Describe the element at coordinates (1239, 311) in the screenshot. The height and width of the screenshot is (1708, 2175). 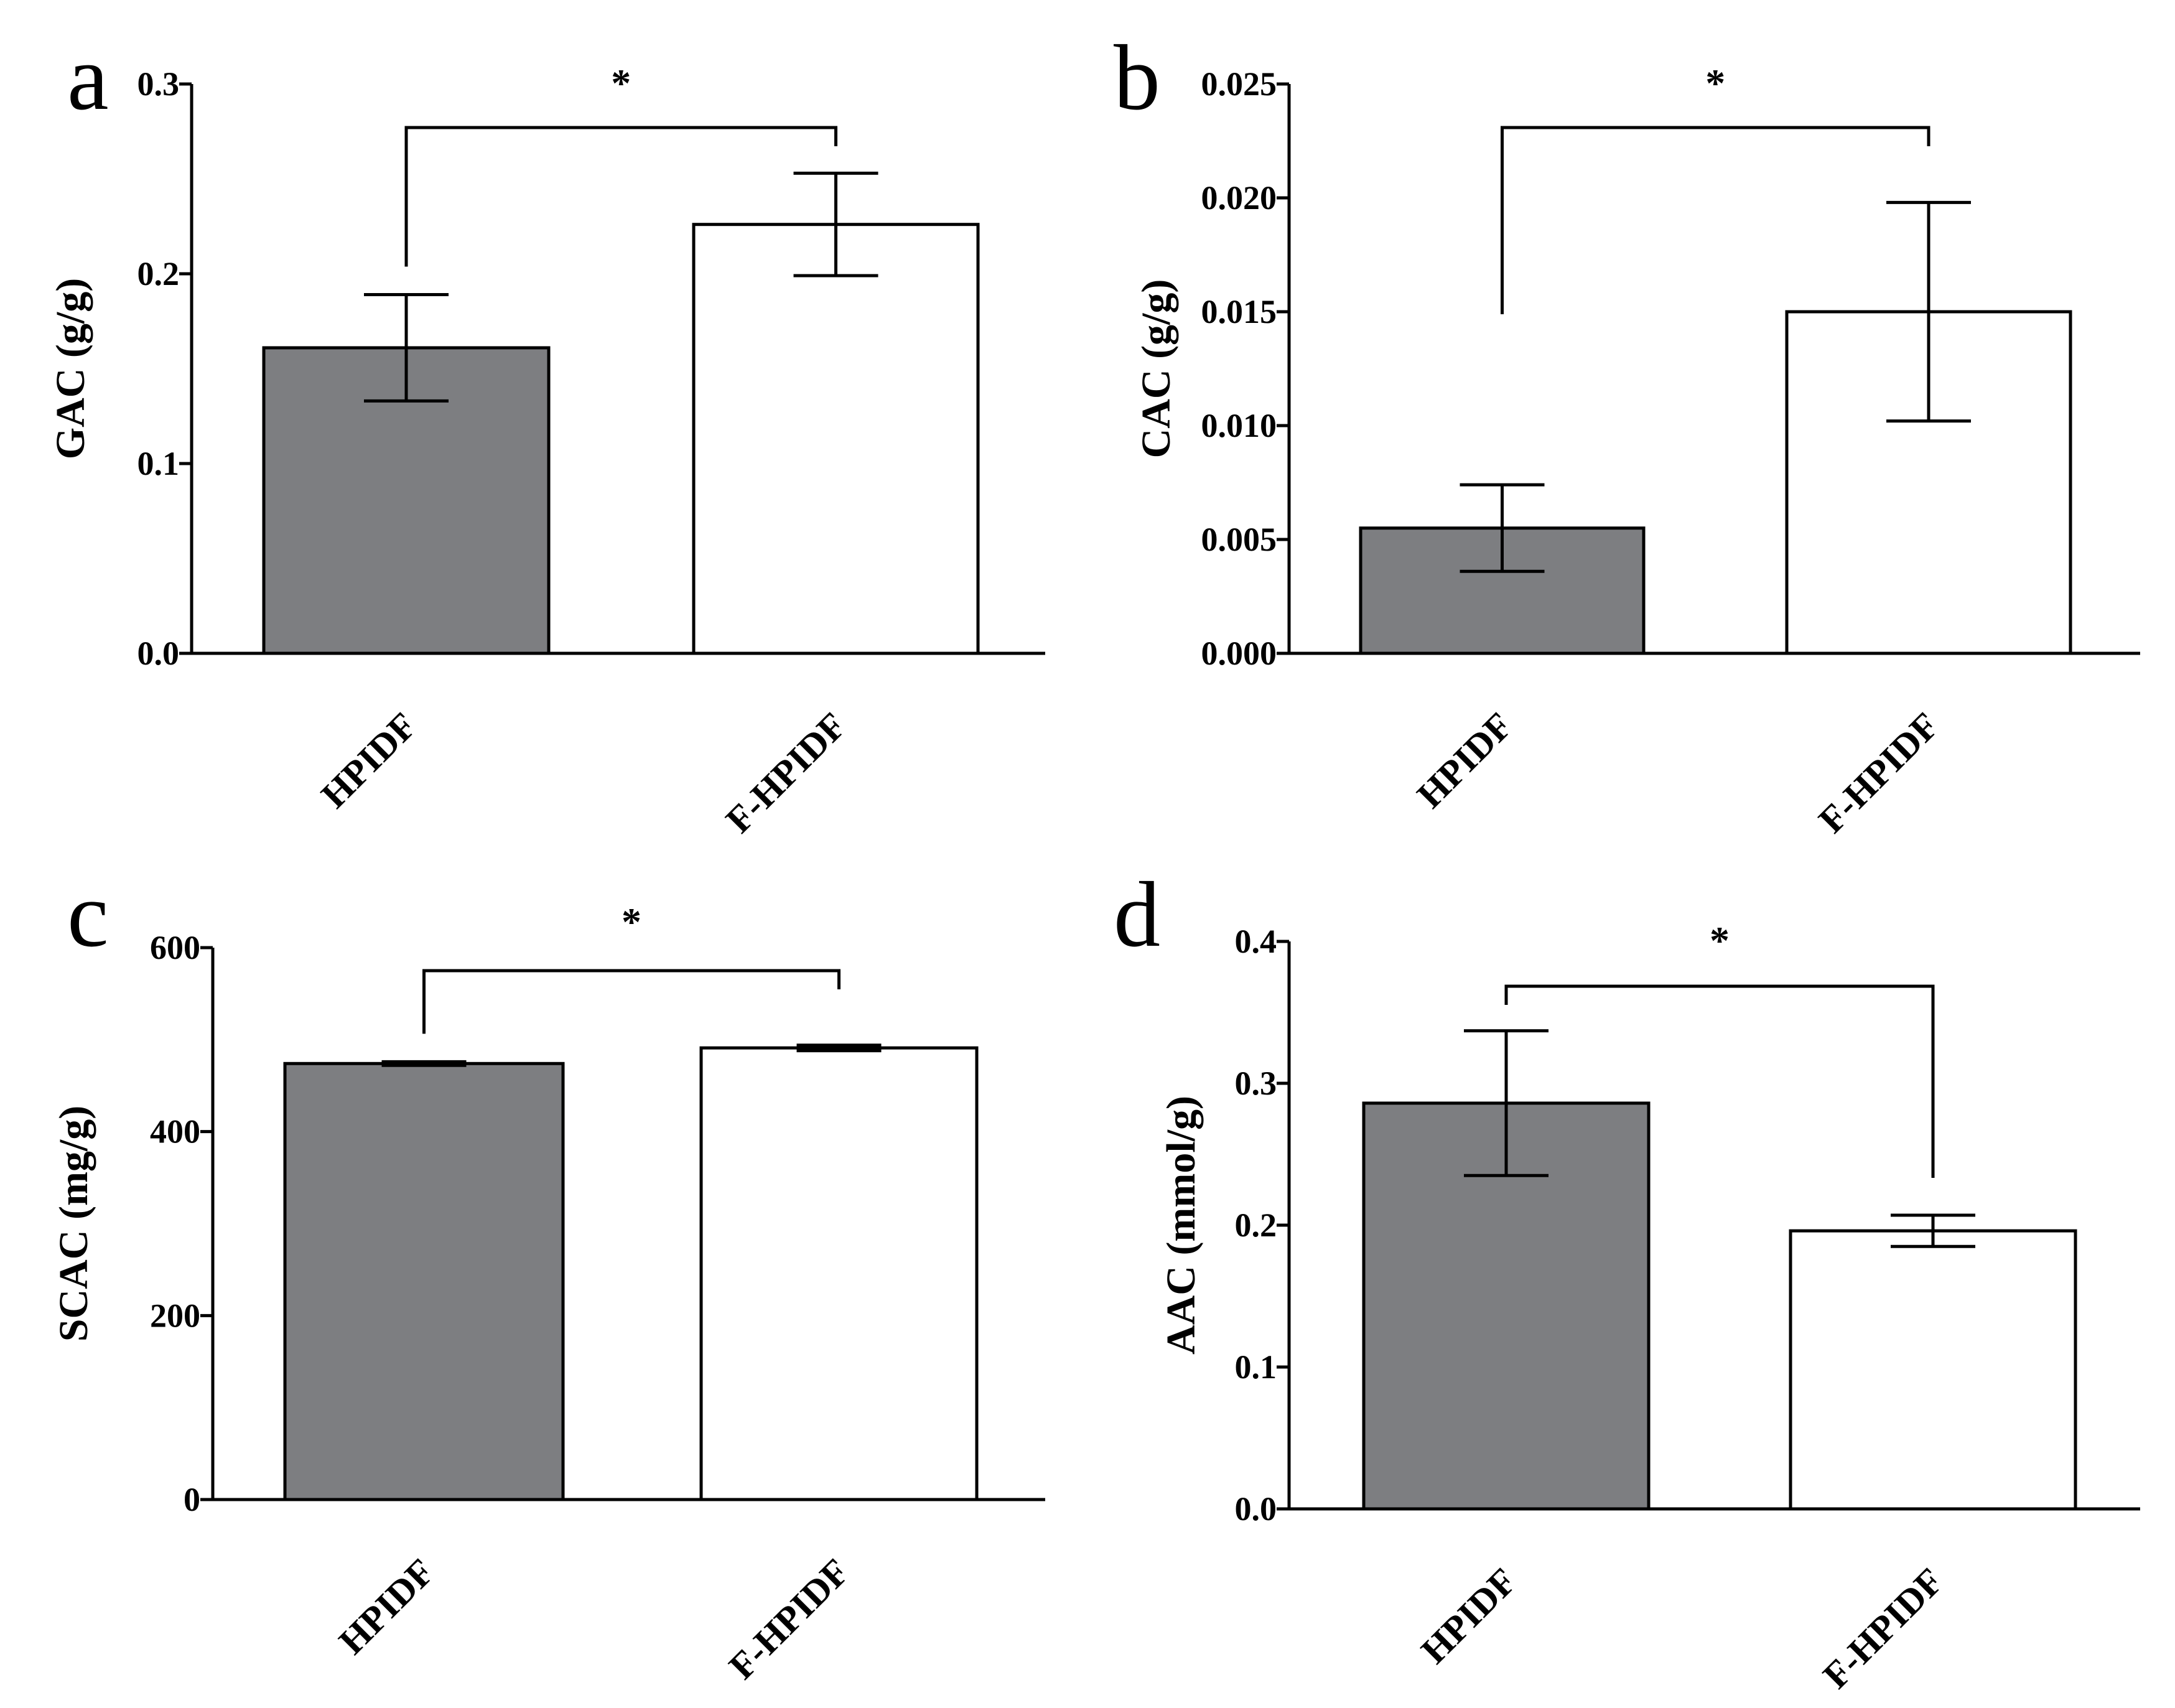
I see `y-tick-label: 0.015` at that location.